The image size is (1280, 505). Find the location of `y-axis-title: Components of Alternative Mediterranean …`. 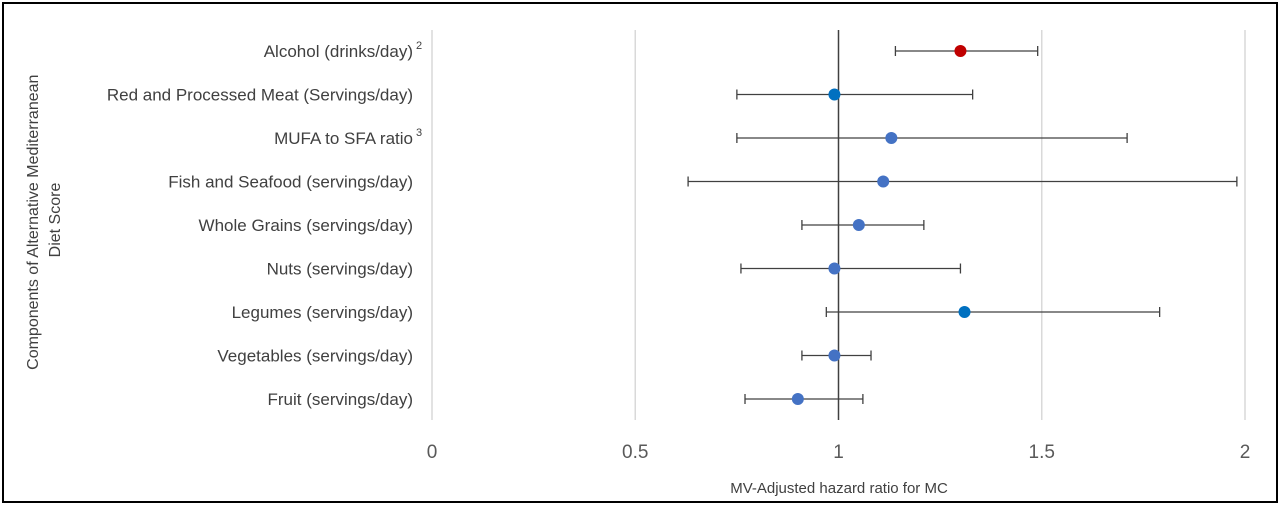

y-axis-title: Components of Alternative Mediterranean … is located at coordinates (44, 220).